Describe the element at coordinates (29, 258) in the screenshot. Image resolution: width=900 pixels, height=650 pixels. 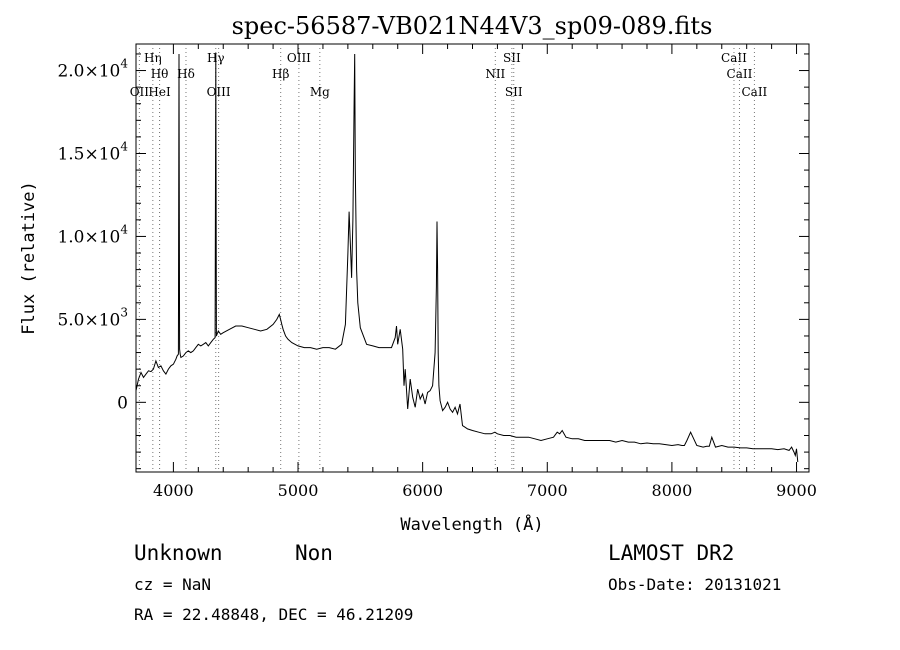
I see `y-axis-label: Flux (relative)` at that location.